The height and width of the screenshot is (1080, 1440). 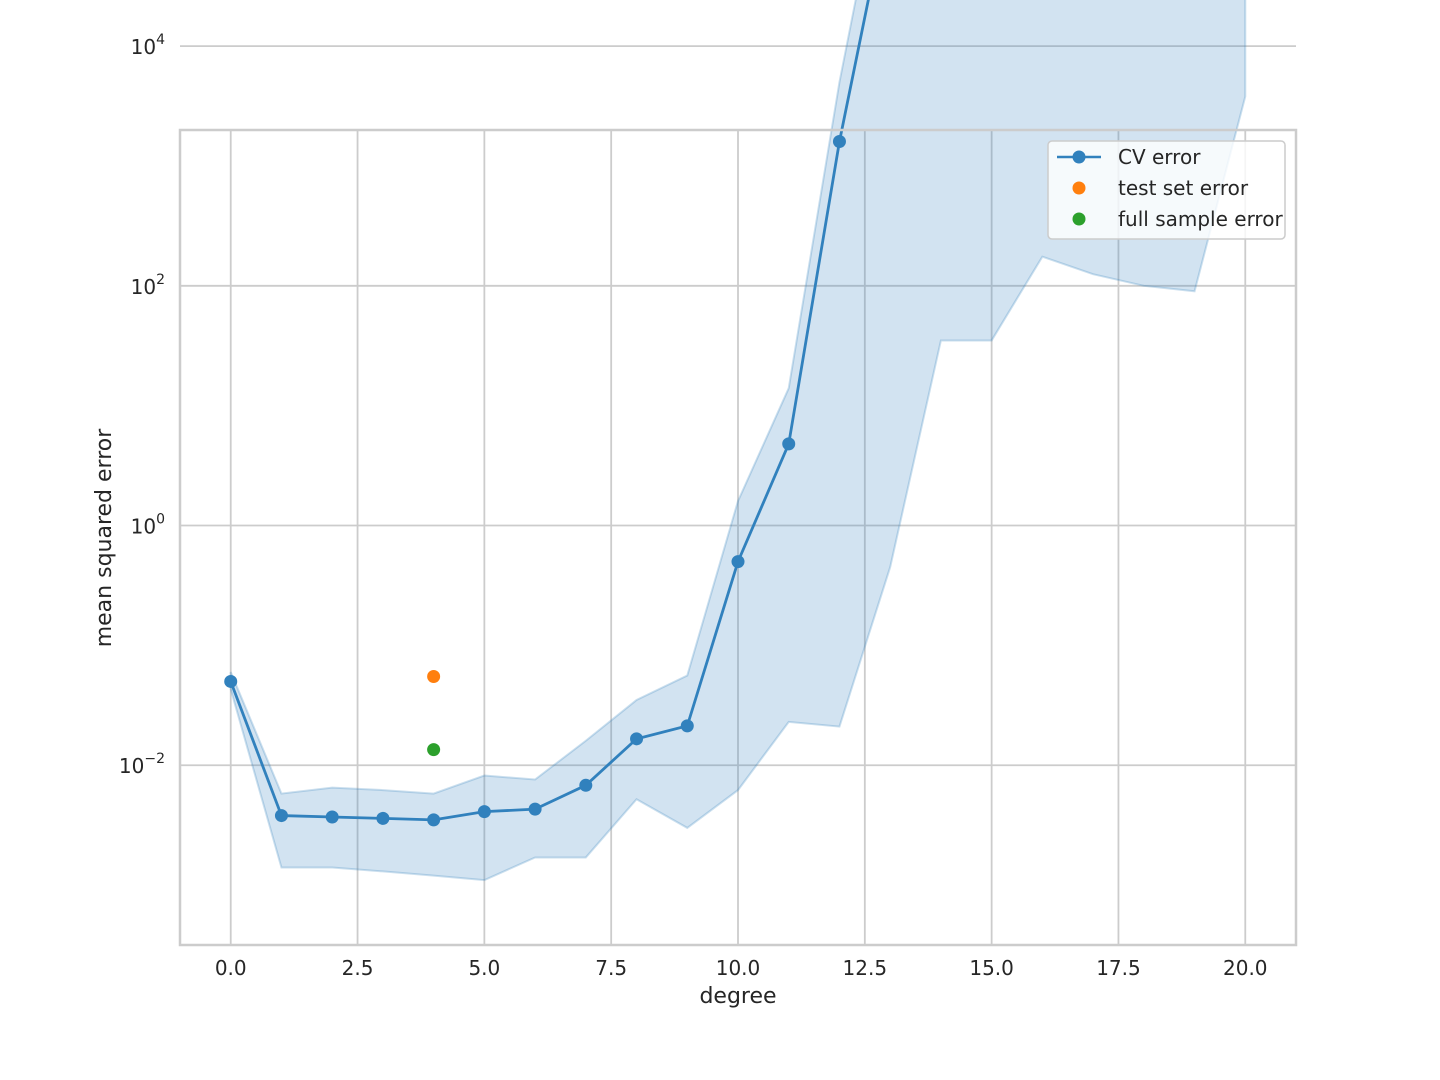 I want to click on x-axis-label: degree, so click(x=737, y=996).